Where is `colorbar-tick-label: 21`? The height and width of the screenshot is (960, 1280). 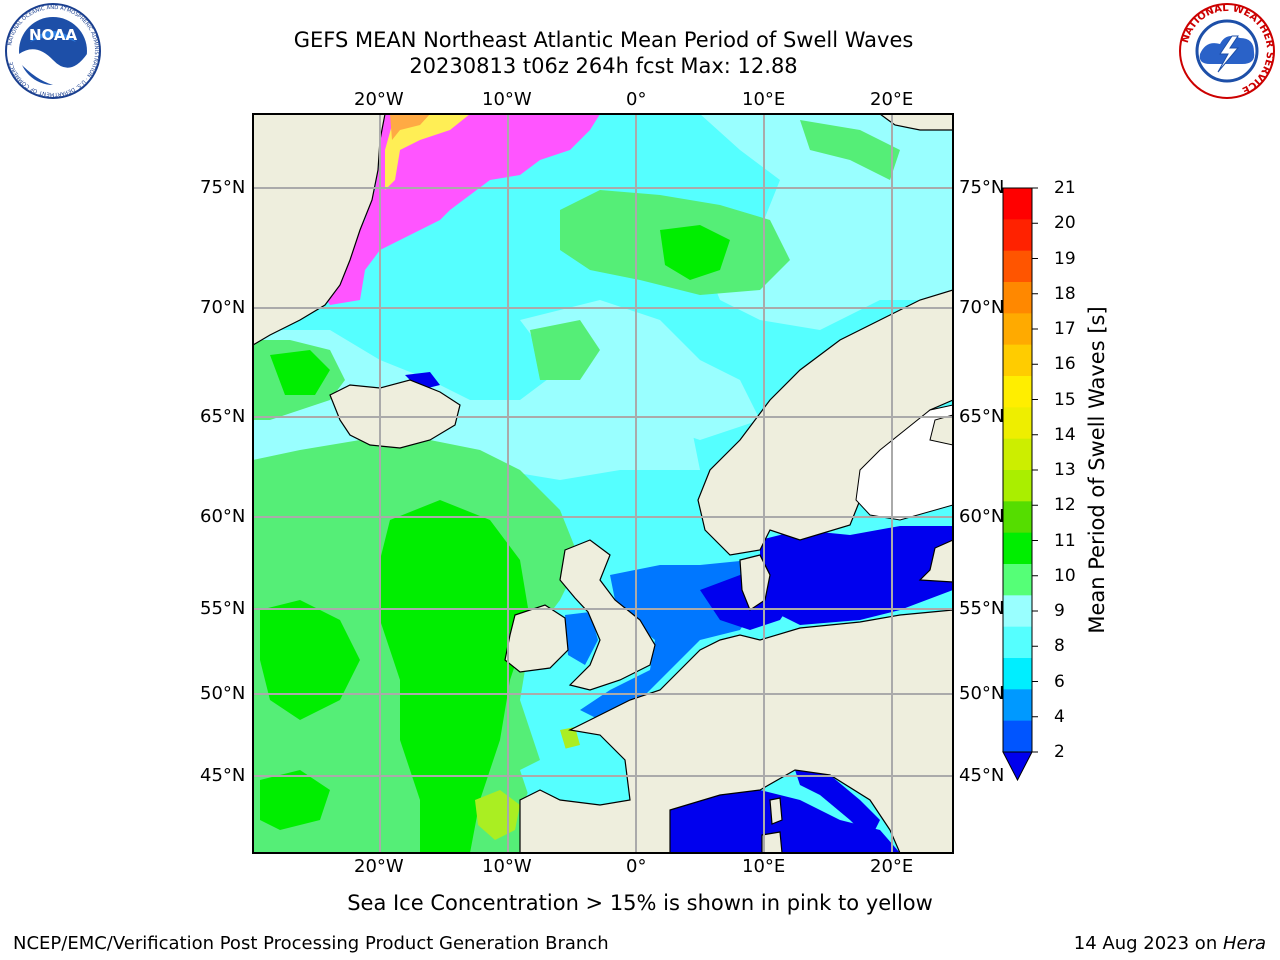
colorbar-tick-label: 21 is located at coordinates (1065, 188).